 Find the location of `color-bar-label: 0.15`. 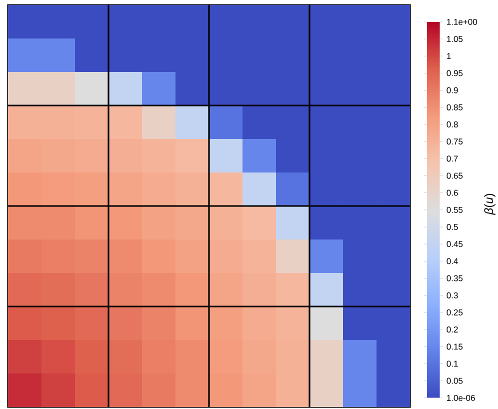

color-bar-label: 0.15 is located at coordinates (454, 347).